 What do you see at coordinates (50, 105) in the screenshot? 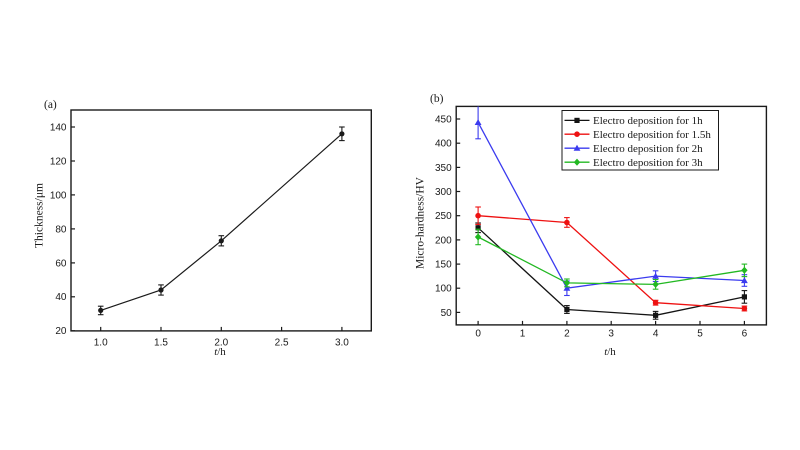
I see `svg-text: (a)` at bounding box center [50, 105].